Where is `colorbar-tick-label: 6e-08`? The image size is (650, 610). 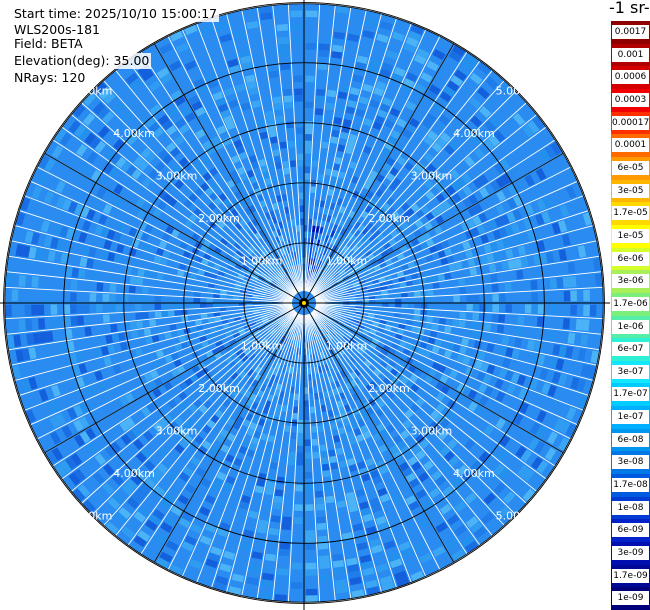
colorbar-tick-label: 6e-08 is located at coordinates (630, 439).